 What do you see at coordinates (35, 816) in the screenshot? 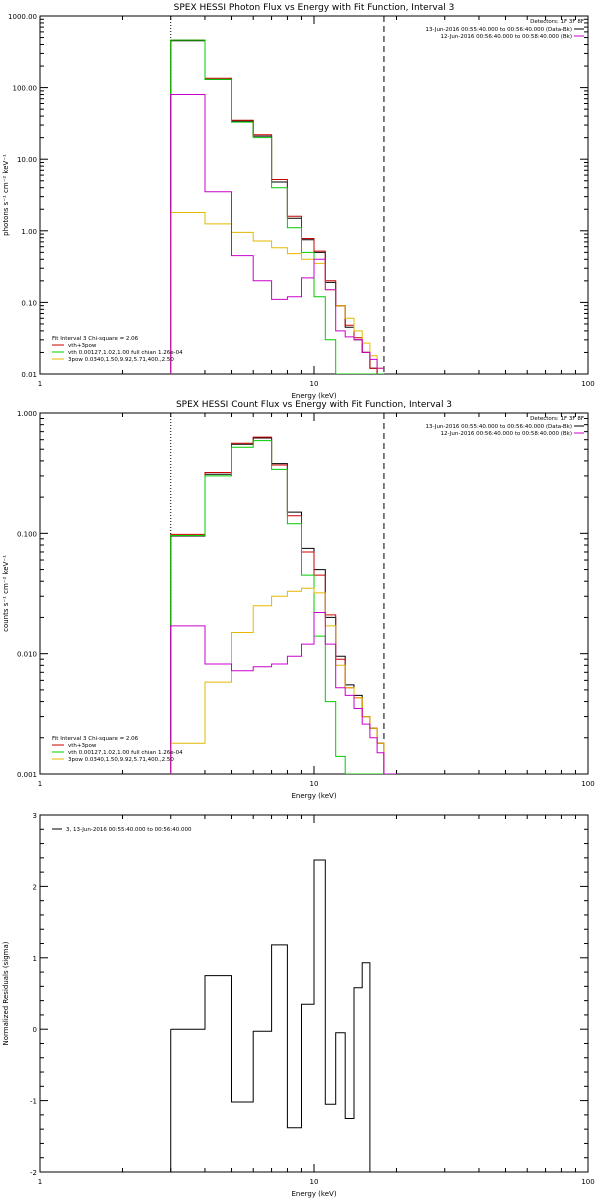
I see `panel3-y-tick-label: 3` at bounding box center [35, 816].